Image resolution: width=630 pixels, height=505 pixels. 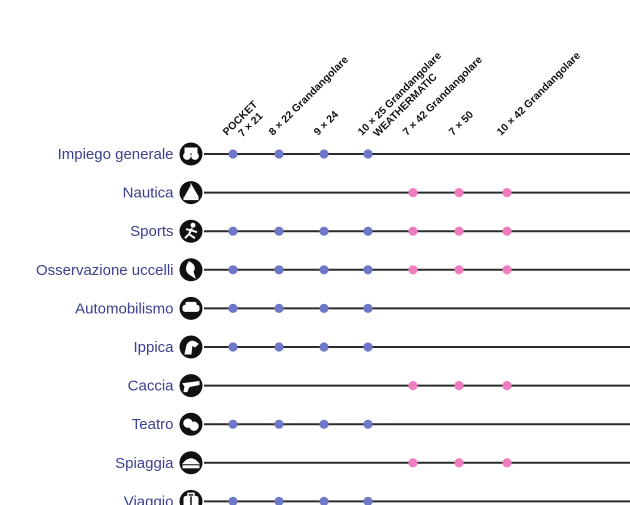 I want to click on column-header-line1: 10 × 25 Grandangolare, so click(x=400, y=94).